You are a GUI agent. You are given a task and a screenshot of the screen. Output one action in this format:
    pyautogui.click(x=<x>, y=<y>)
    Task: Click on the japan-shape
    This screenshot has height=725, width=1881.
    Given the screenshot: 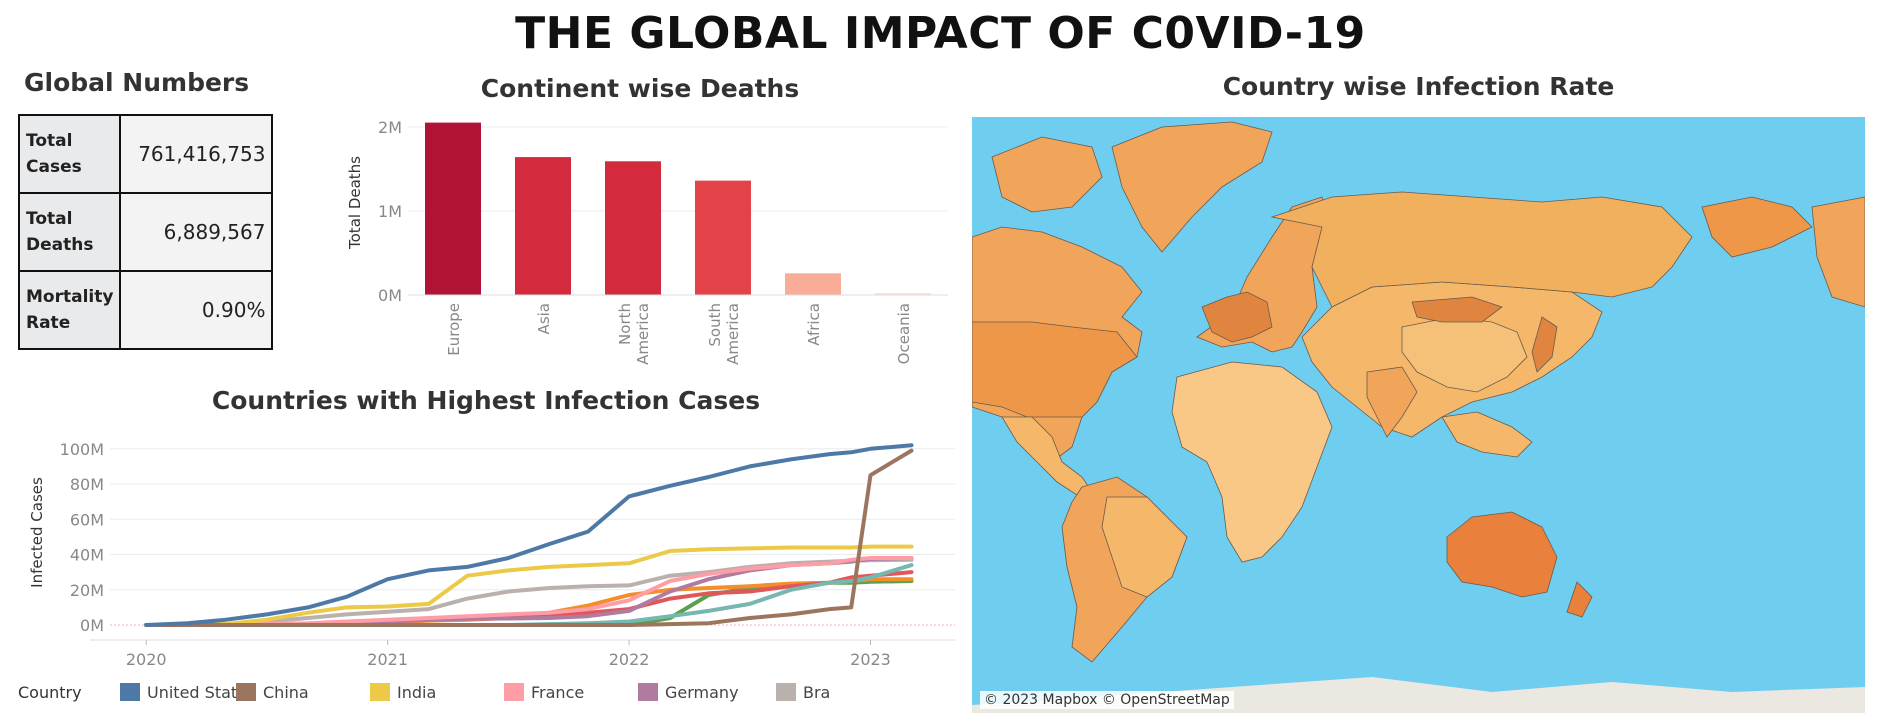 What is the action you would take?
    pyautogui.click(x=1544, y=344)
    